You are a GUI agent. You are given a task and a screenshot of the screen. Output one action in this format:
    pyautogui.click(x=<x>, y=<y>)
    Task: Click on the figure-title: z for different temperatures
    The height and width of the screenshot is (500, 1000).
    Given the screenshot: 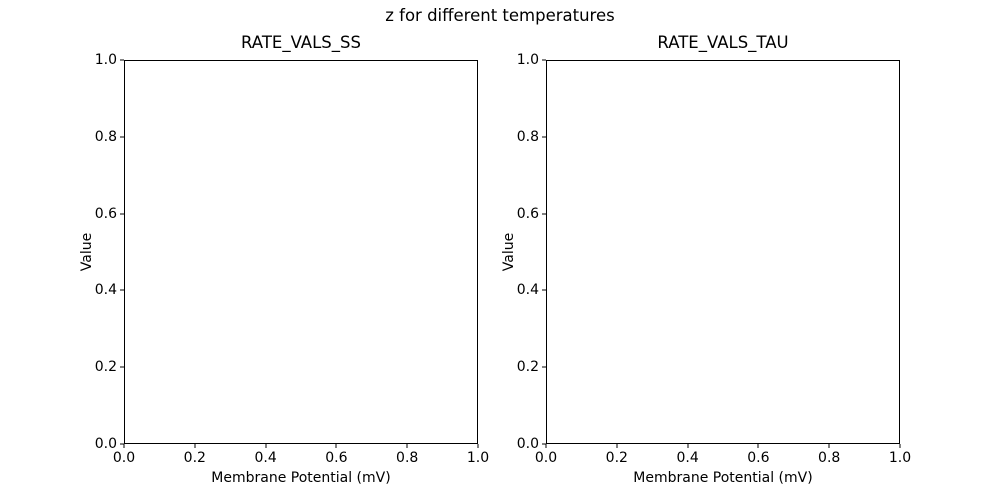 What is the action you would take?
    pyautogui.click(x=500, y=15)
    